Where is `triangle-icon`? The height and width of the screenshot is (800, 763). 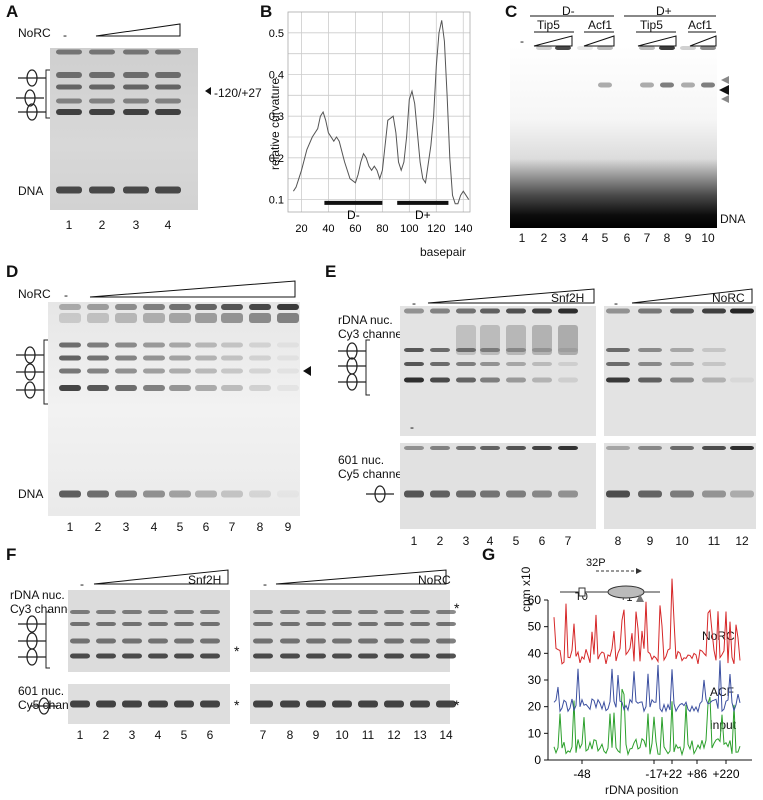
triangle-icon is located at coordinates (640, 598).